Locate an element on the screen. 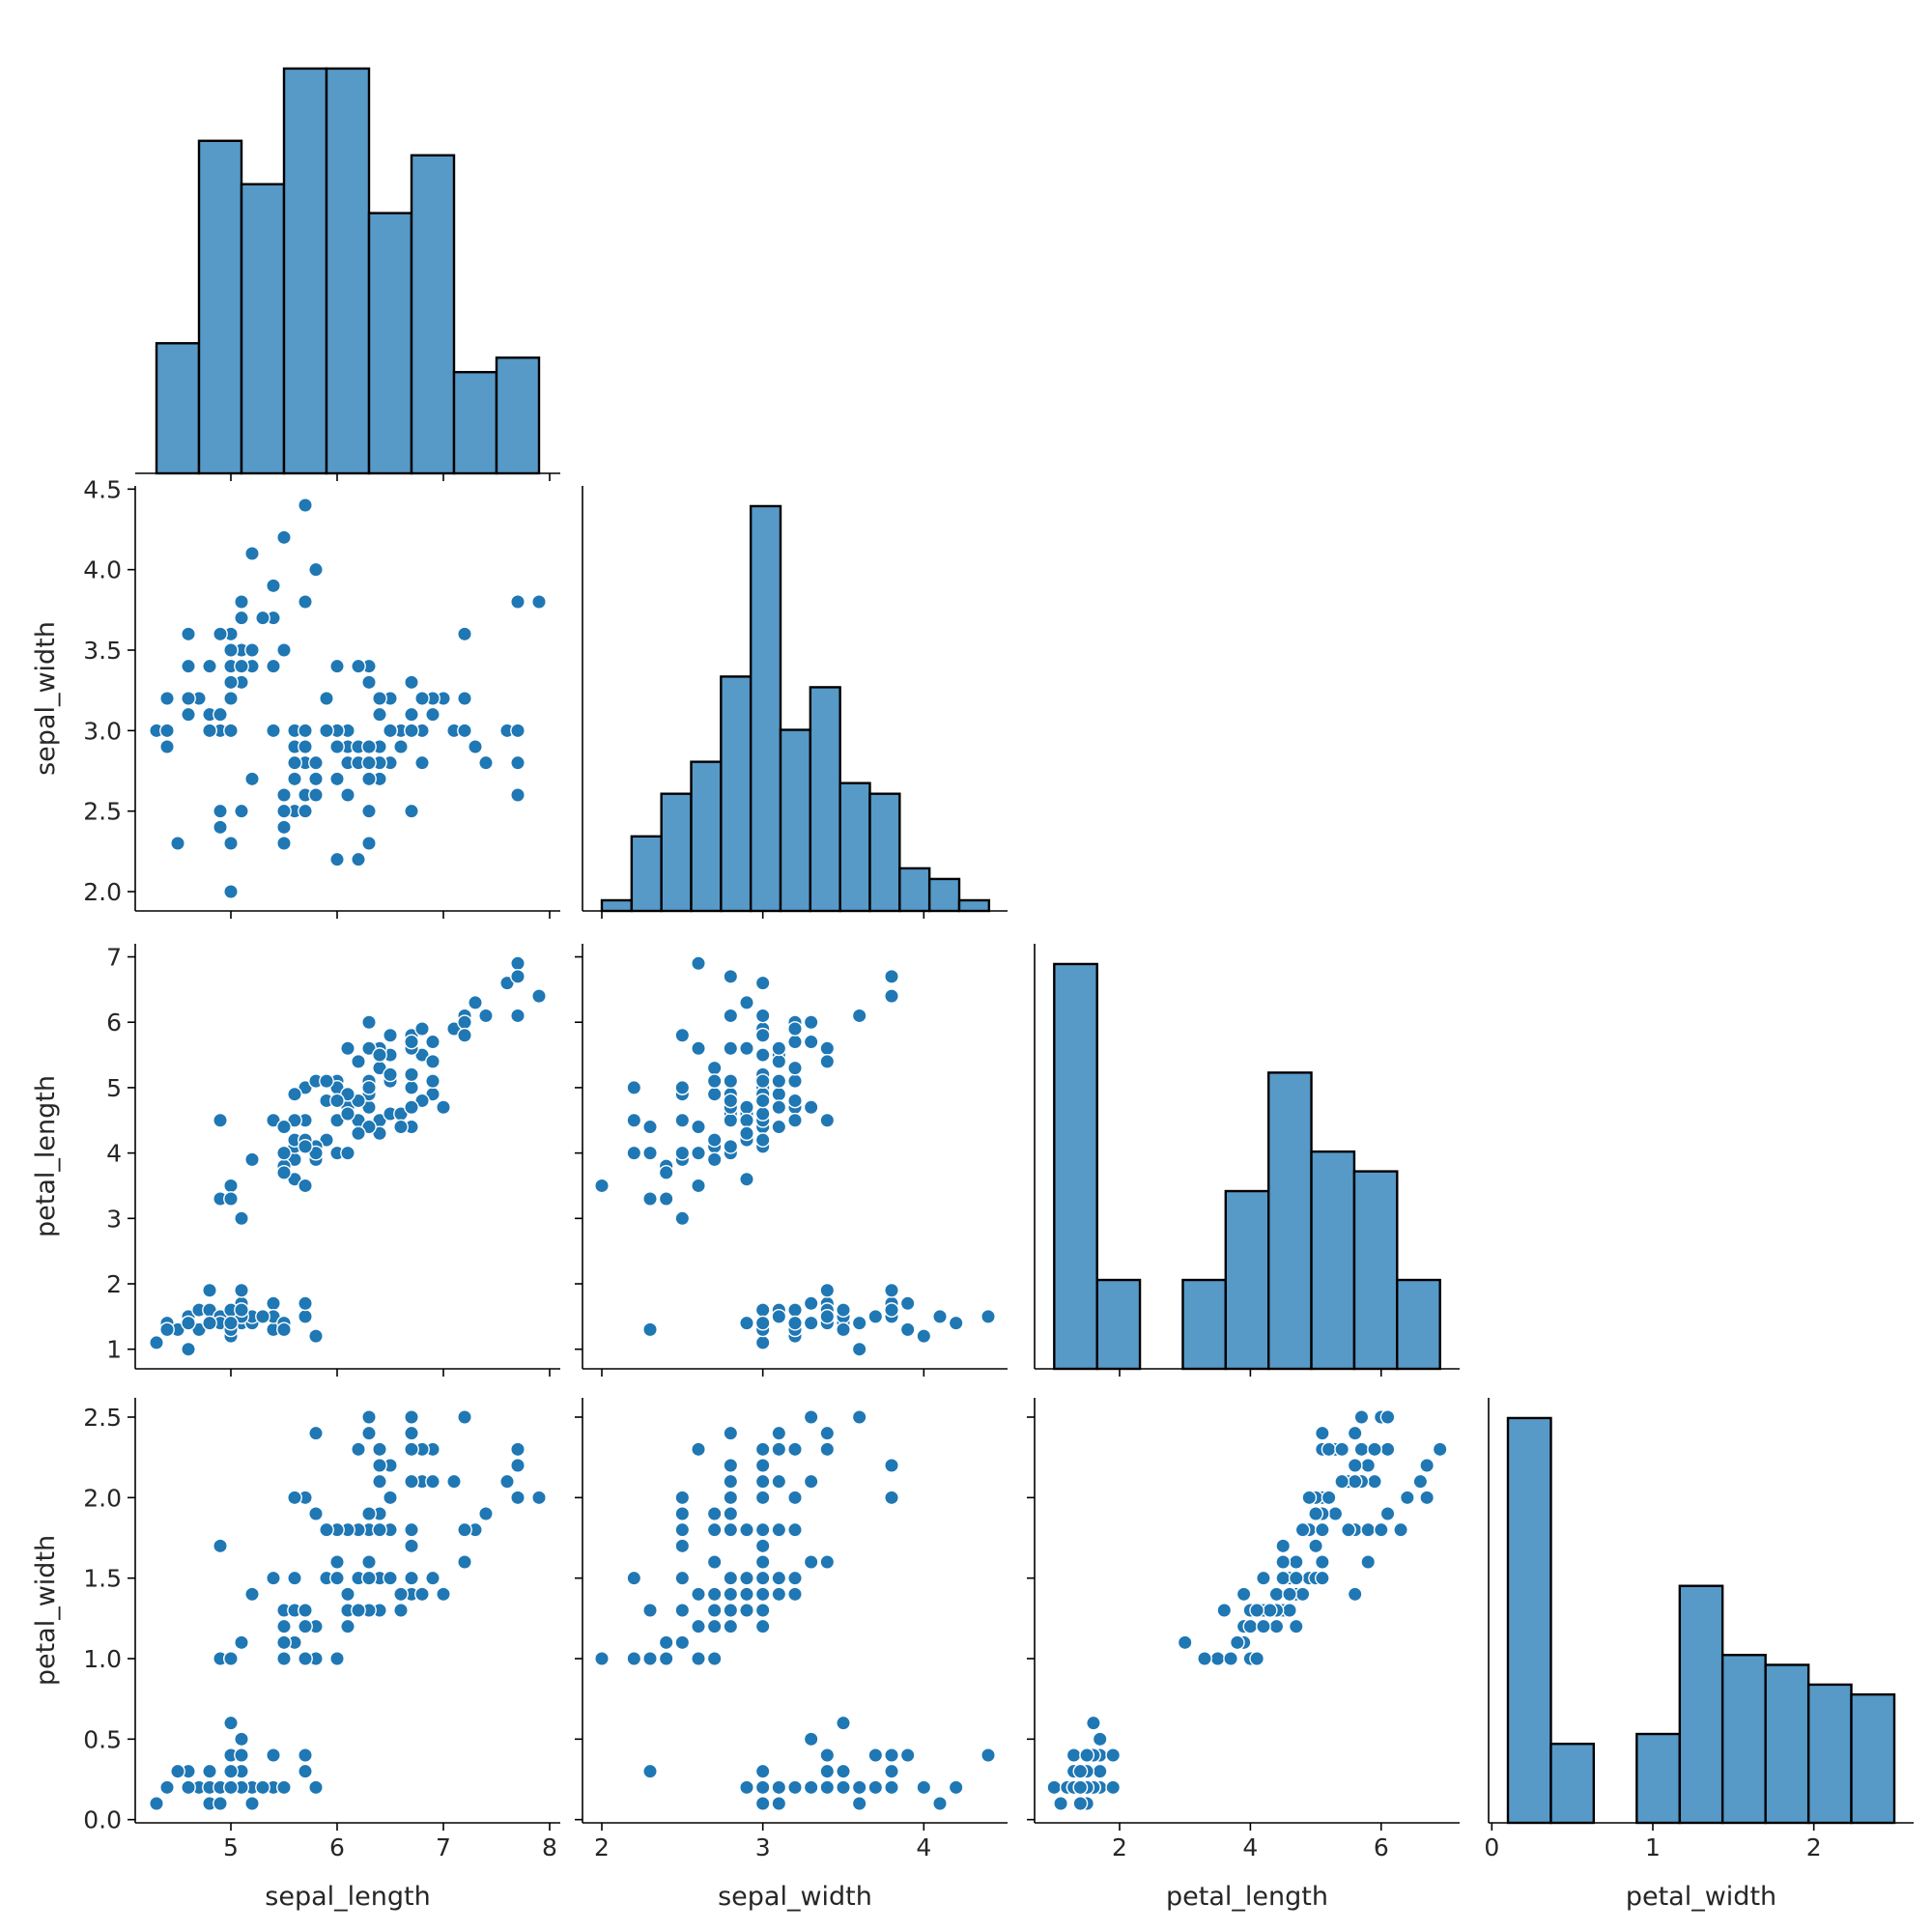  x-tick-label-petal_width-1: 1 is located at coordinates (1653, 1847).